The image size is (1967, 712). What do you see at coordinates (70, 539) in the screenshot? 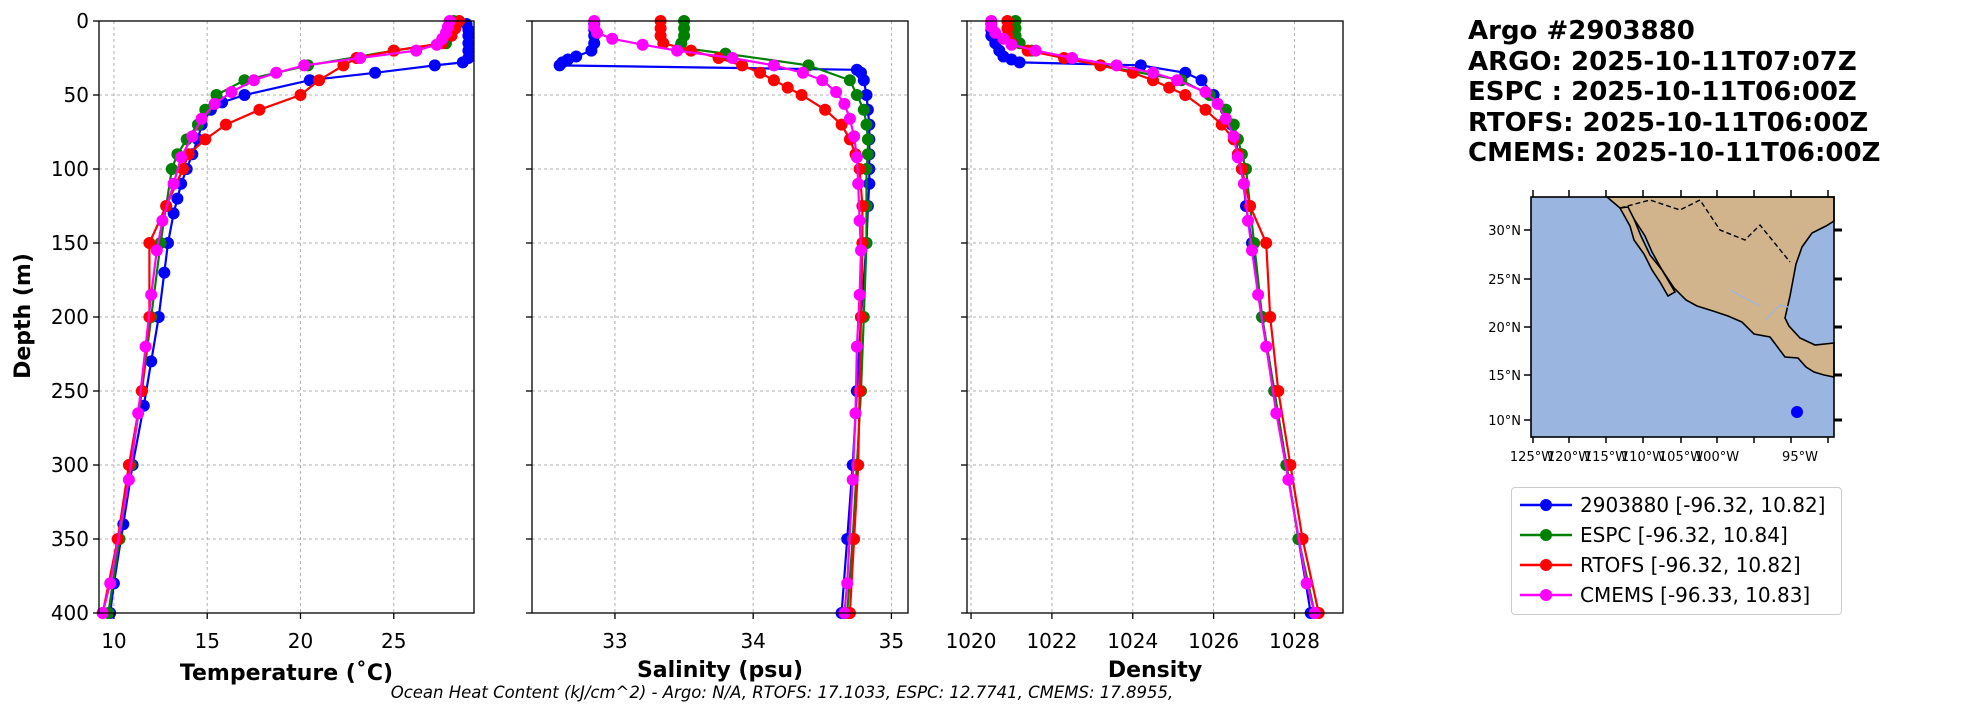
I see `y-tick-label: 350` at bounding box center [70, 539].